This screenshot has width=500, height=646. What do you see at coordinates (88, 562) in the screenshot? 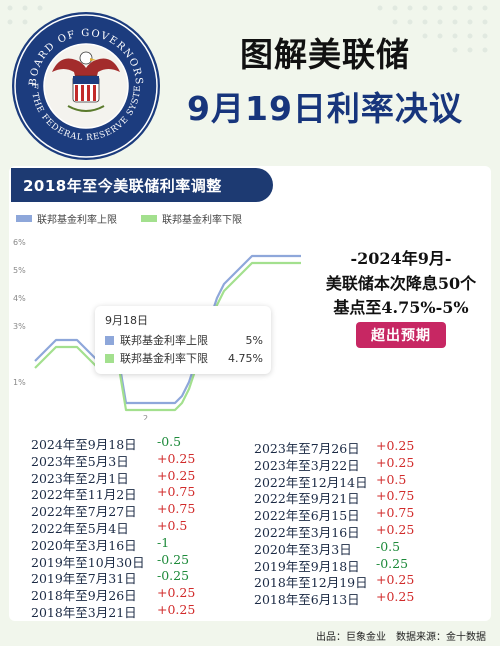
I see `history-date: 2019年至10月30日` at bounding box center [88, 562].